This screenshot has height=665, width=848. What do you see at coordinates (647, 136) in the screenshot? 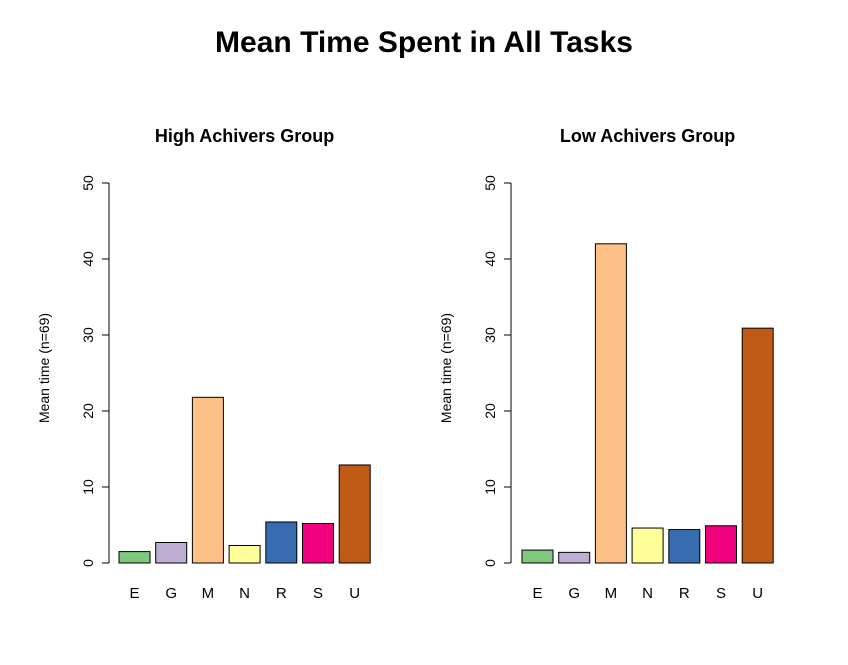
I see `chart-title: Low Achivers Group` at bounding box center [647, 136].